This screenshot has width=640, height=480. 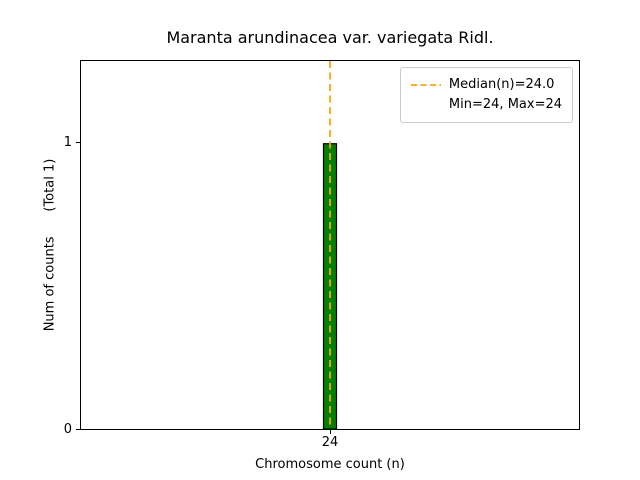 What do you see at coordinates (505, 104) in the screenshot?
I see `legend-label-minmax: Min=24, Max=24` at bounding box center [505, 104].